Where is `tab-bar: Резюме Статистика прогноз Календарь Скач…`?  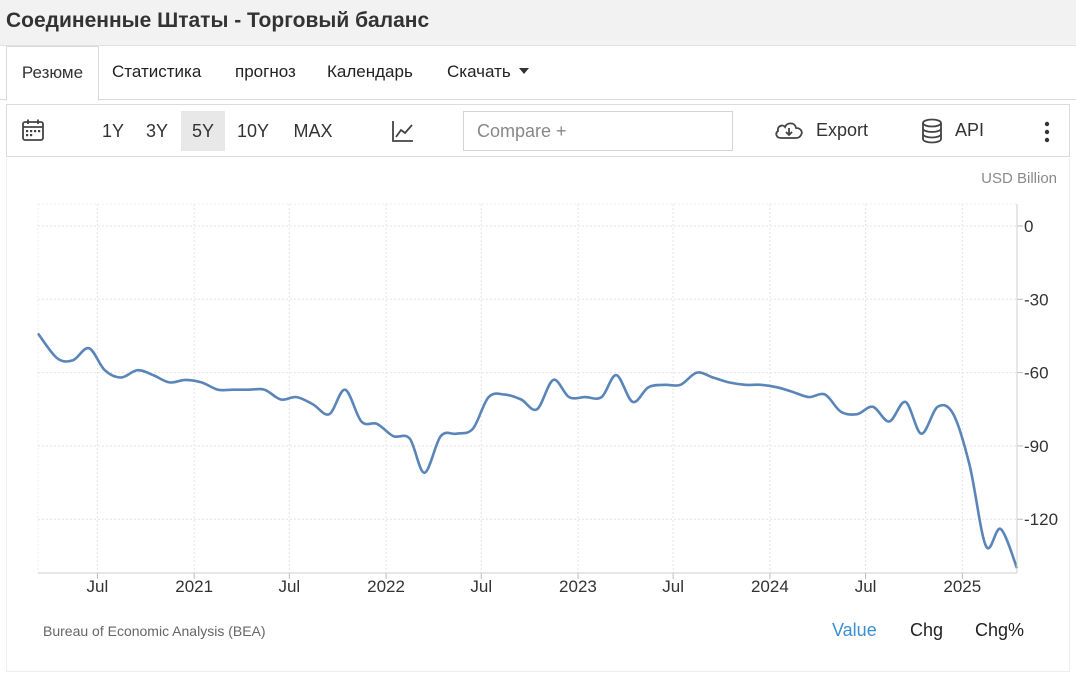 tab-bar: Резюме Статистика прогноз Календарь Скач… is located at coordinates (538, 73).